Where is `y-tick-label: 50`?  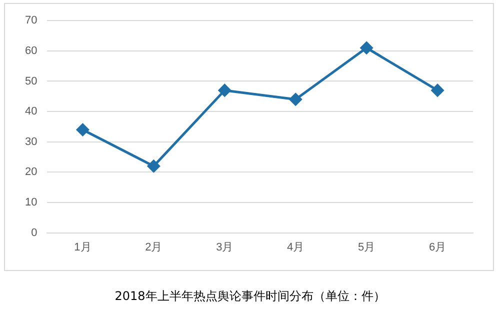
y-tick-label: 50 is located at coordinates (31, 81).